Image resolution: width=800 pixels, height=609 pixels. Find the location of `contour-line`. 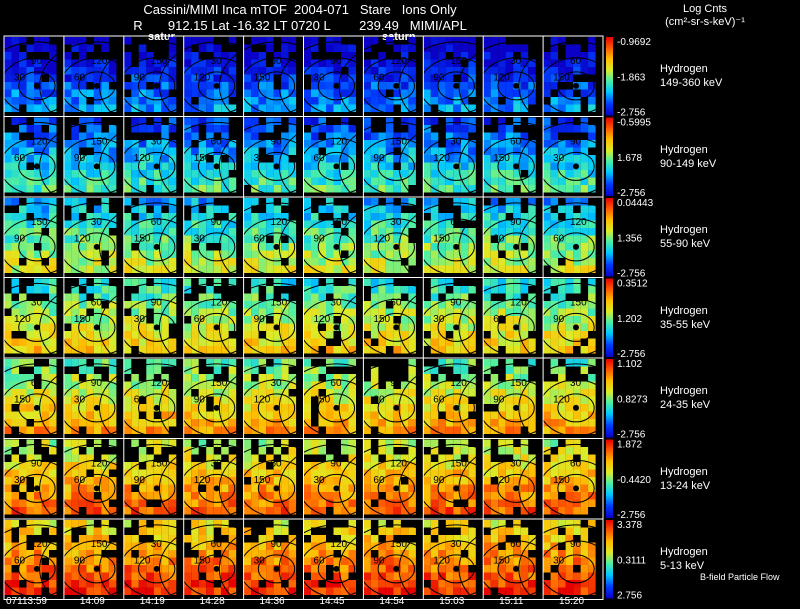

contour-line is located at coordinates (576, 327).